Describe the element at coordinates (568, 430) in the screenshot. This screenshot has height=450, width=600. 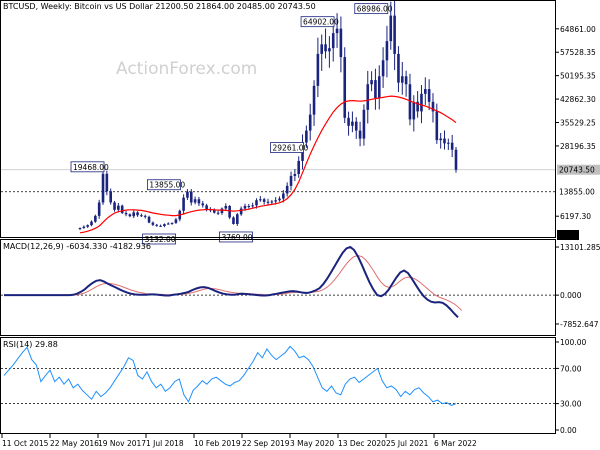
I see `rsi-tick-label: 0.00` at that location.